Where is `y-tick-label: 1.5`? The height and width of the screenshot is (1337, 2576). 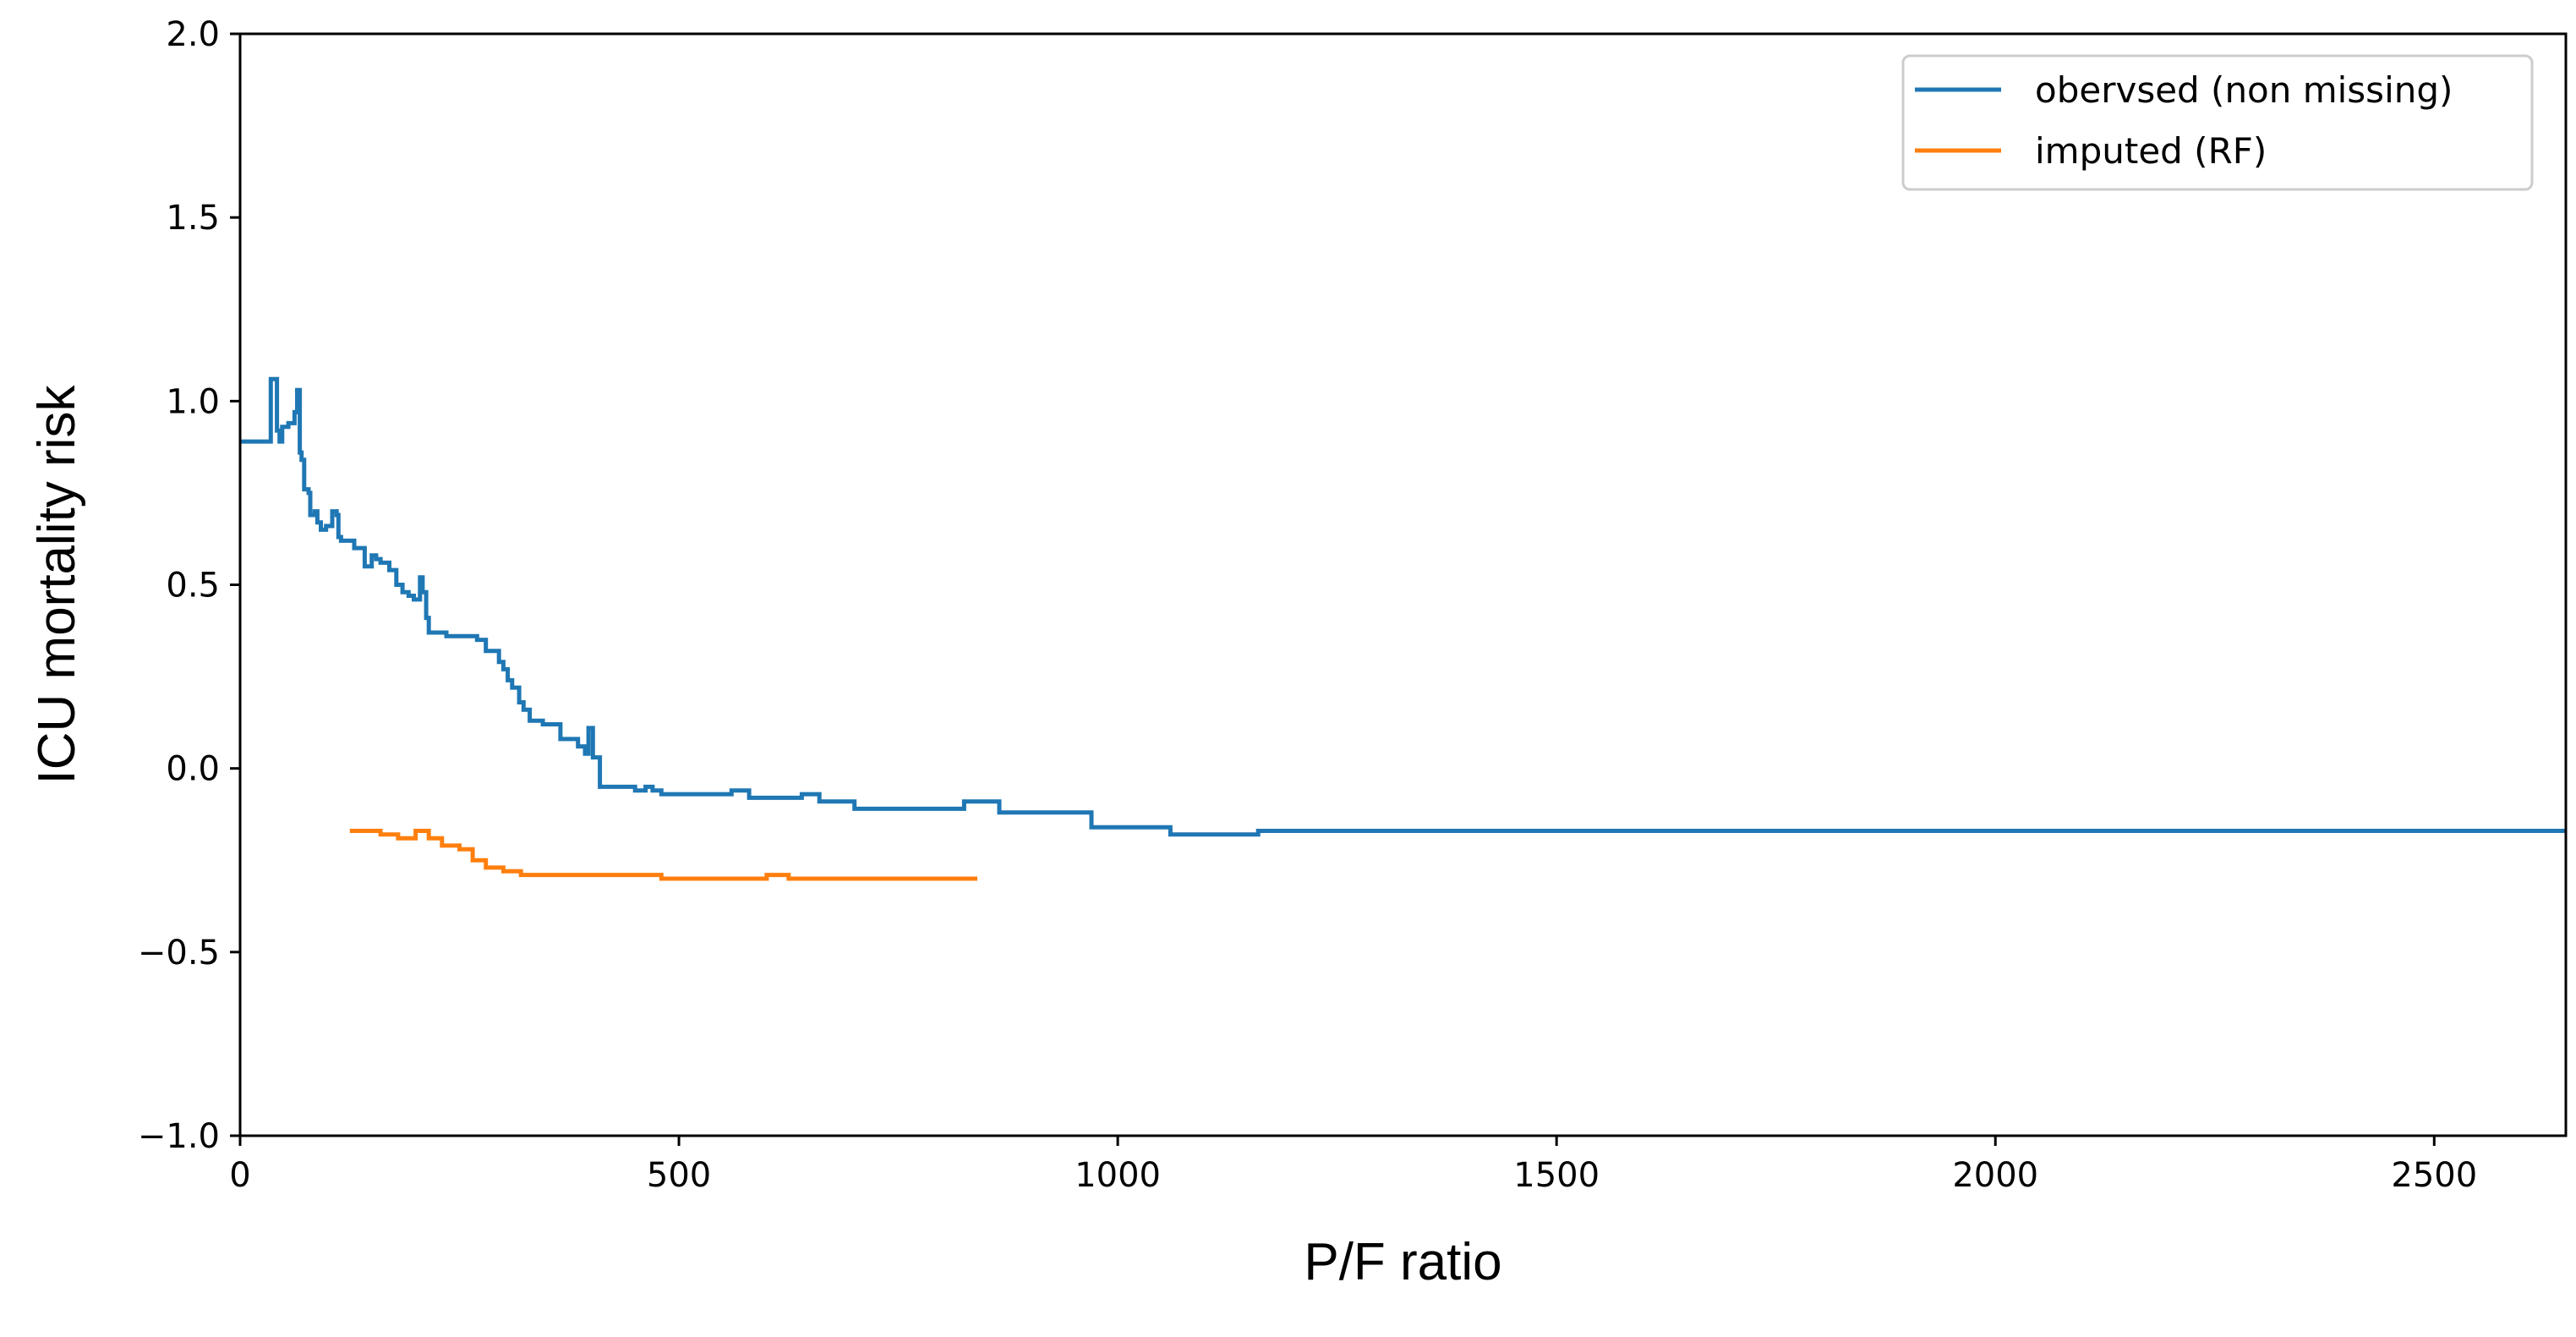
y-tick-label: 1.5 is located at coordinates (193, 218).